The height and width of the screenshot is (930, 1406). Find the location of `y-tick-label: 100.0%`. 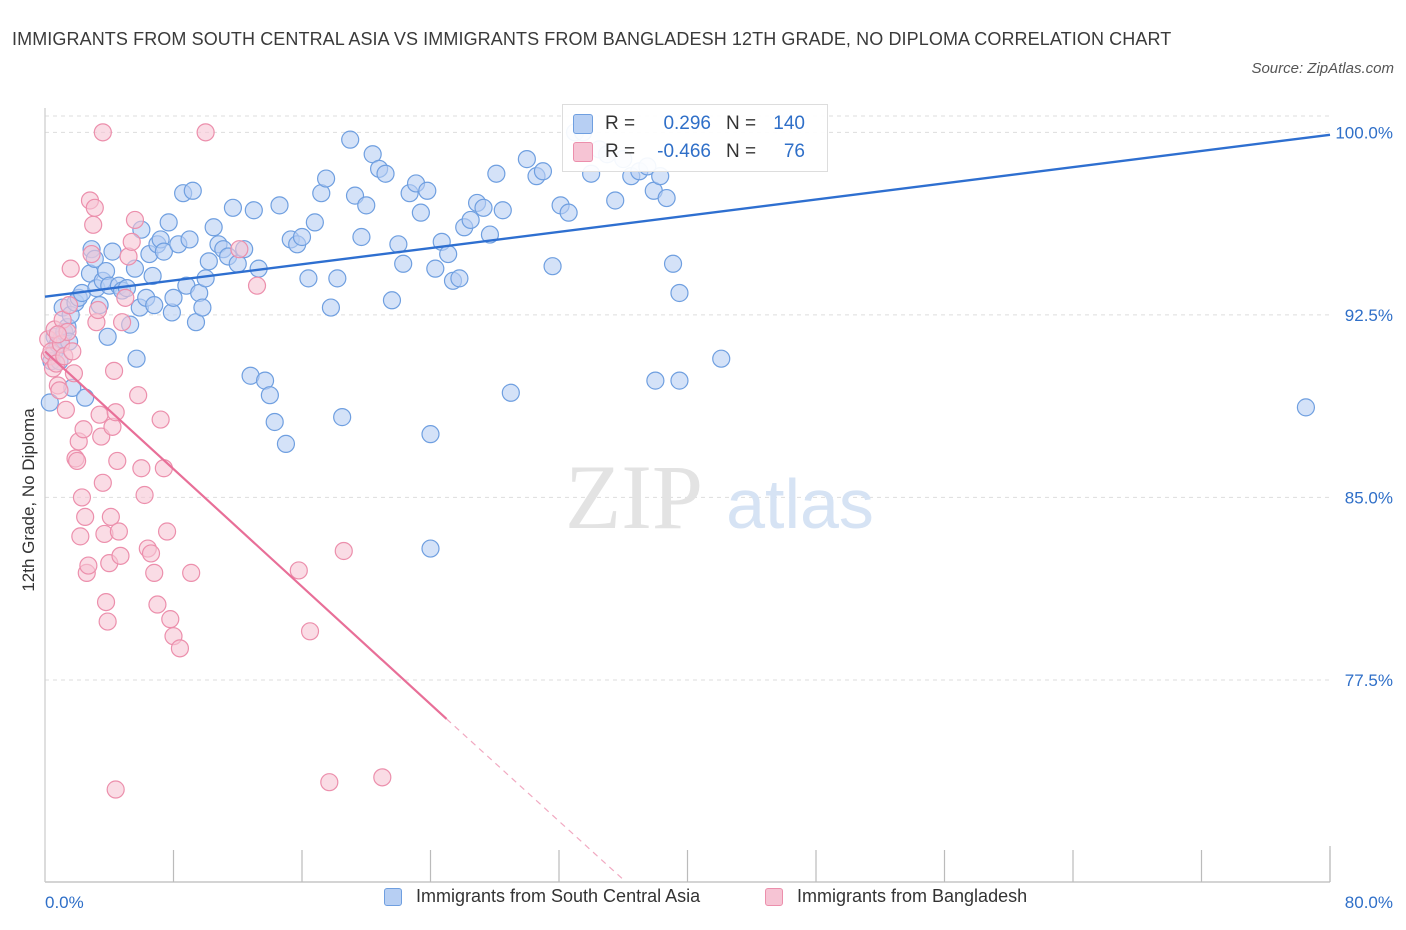

y-tick-label: 100.0% is located at coordinates (1364, 132).